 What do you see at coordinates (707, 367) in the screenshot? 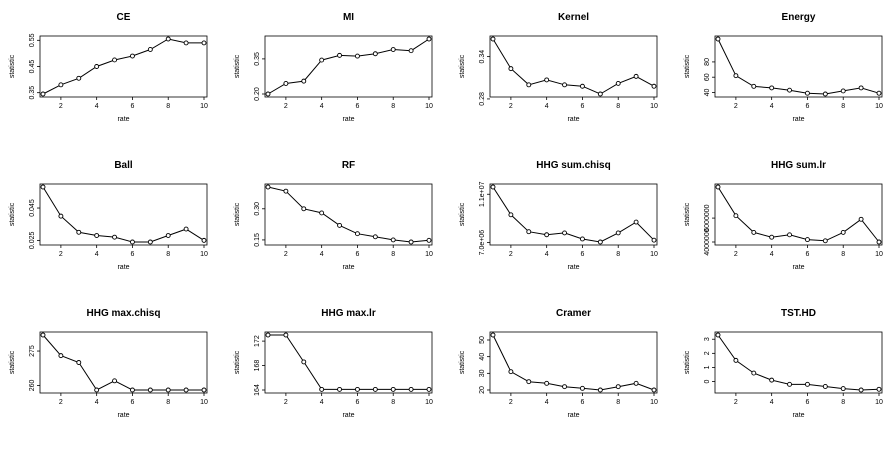
I see `y-tick-label: 1` at bounding box center [707, 367].